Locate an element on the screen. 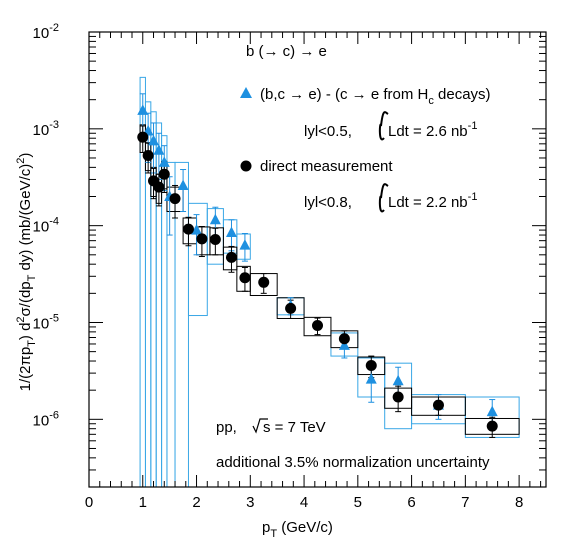  y-tick-label: 10⁻⁶ is located at coordinates (46, 419).